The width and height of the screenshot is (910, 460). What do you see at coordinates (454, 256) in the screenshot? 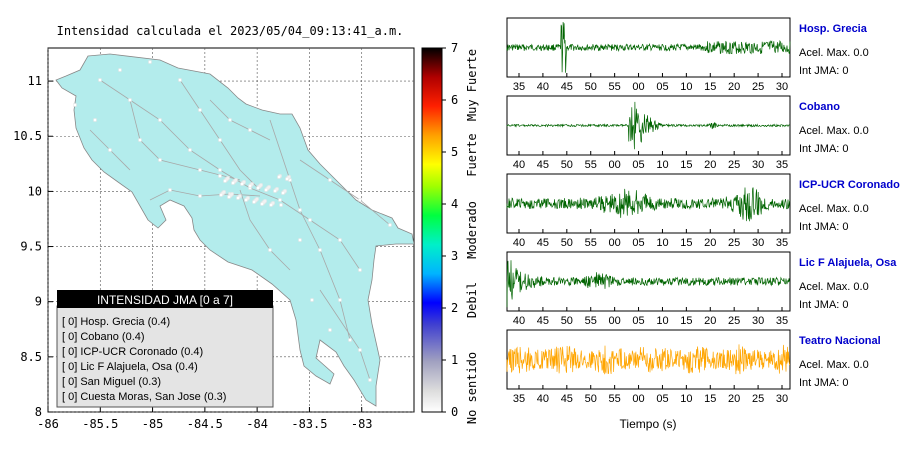
I see `colorbar-tick-label: 3` at bounding box center [454, 256].